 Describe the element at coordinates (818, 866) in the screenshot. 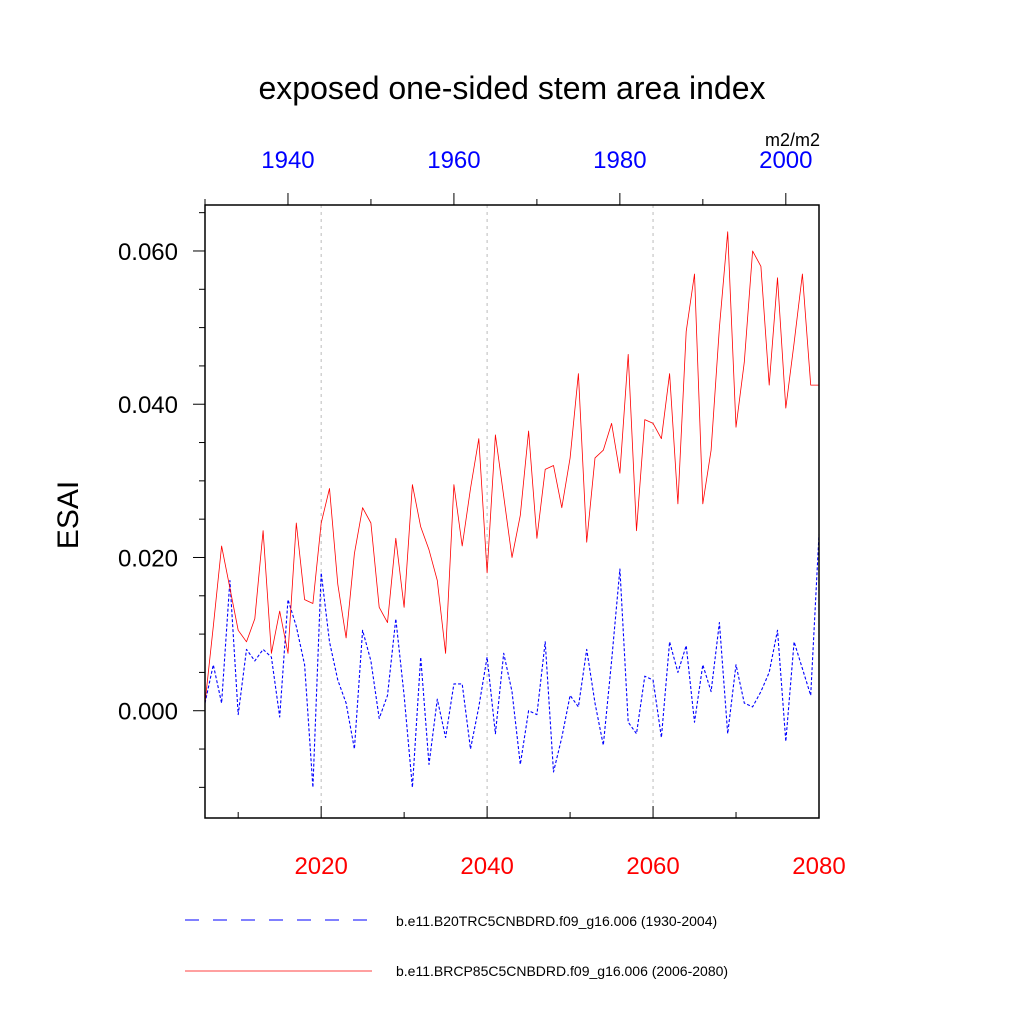

I see `bottom-tick-label-2080: 2080` at that location.